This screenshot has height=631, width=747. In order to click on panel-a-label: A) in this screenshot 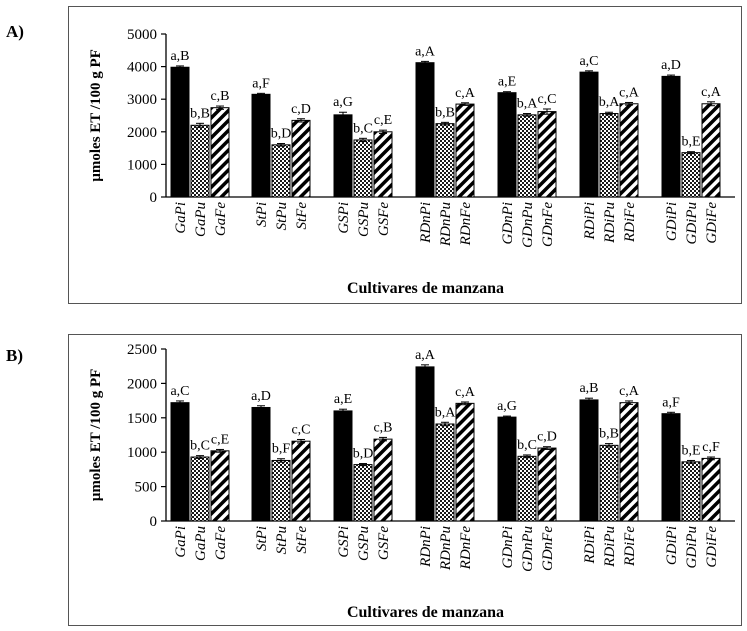, I will do `click(15, 31)`.